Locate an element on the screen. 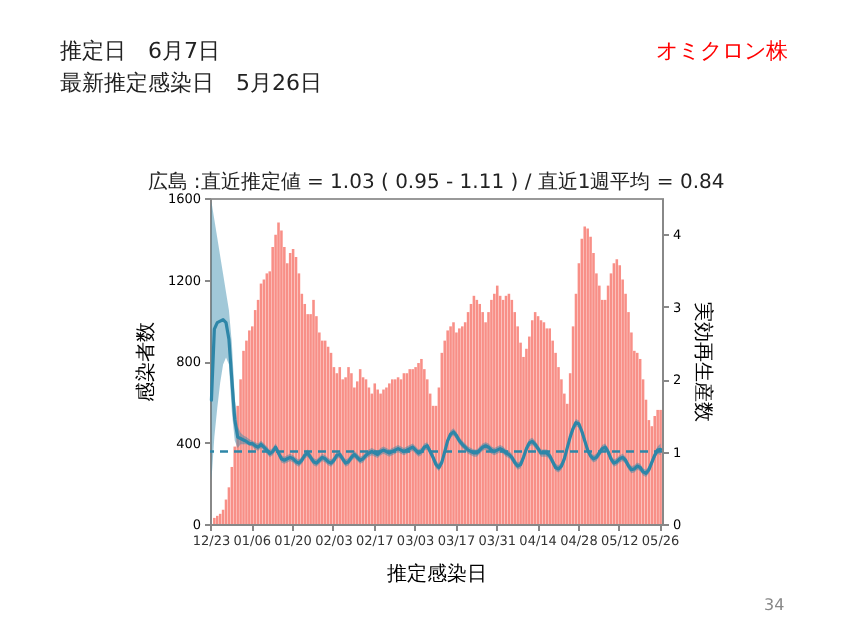 The height and width of the screenshot is (640, 854). y2-axis-title: 実効再生産数 is located at coordinates (703, 362).